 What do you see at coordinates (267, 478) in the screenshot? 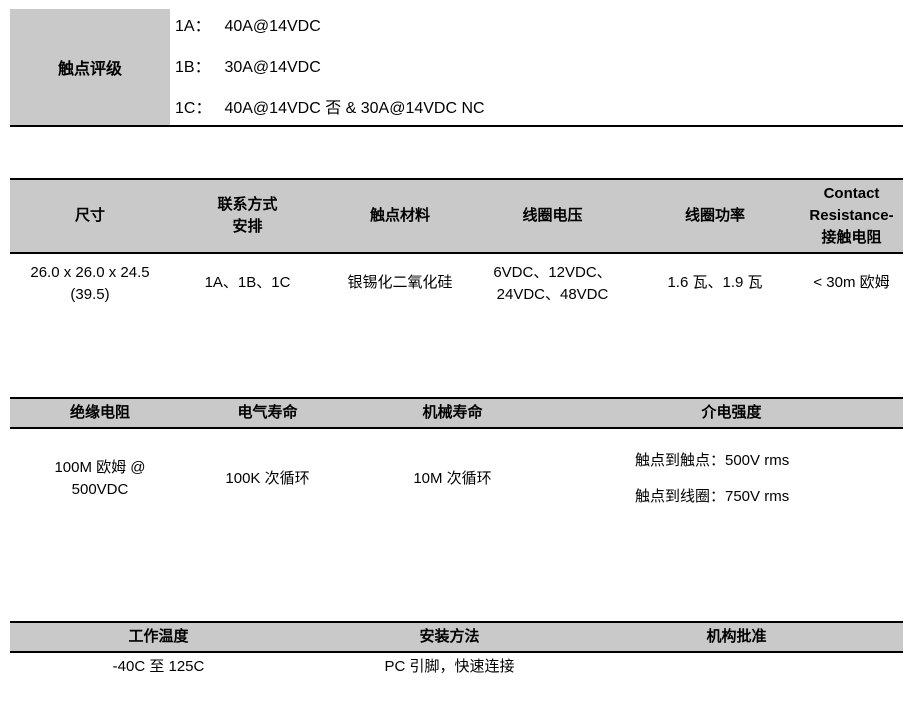
I see `life-cell-electrical-life: 100K 次循环` at bounding box center [267, 478].